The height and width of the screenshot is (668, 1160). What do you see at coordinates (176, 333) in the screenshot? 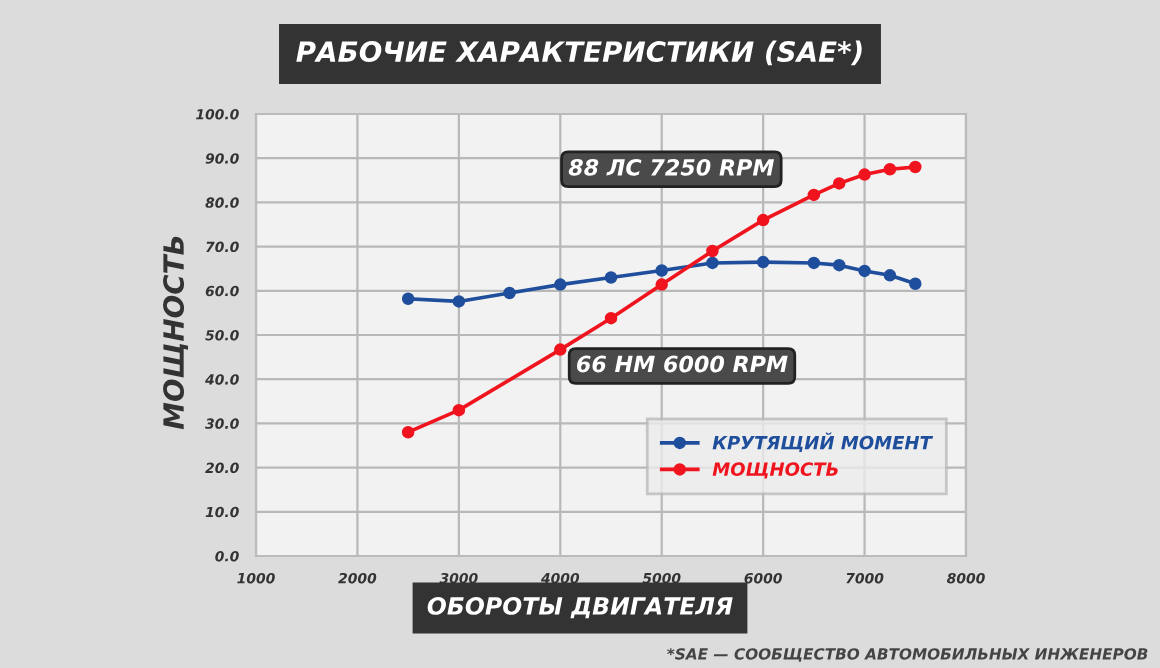
I see `y-axis-title: МОЩНОСТЬ` at bounding box center [176, 333].